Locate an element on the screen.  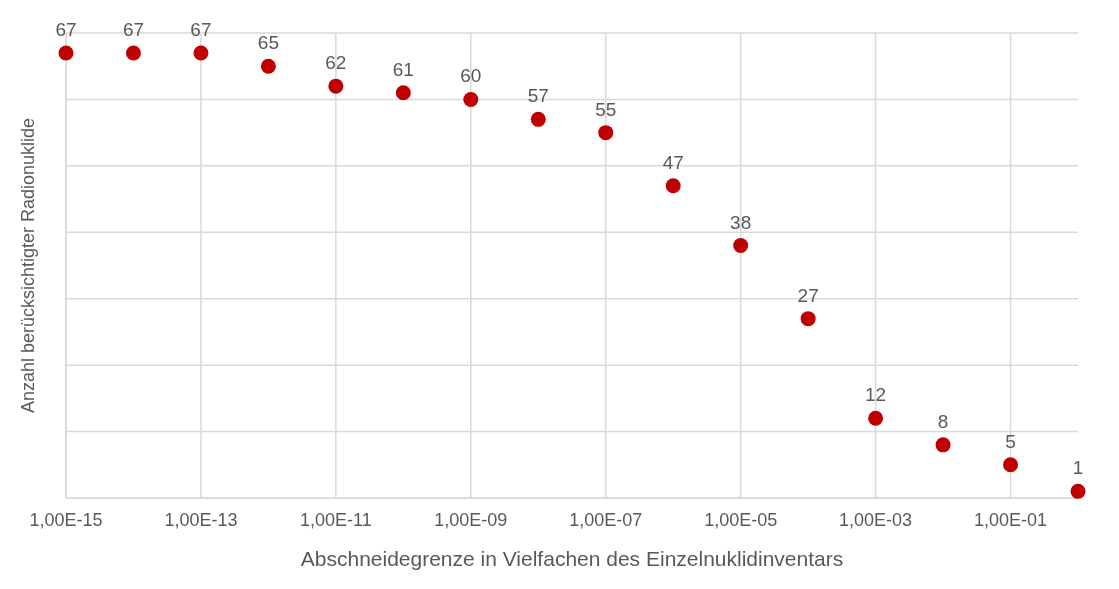
x-tick-label: 1,00E-11 is located at coordinates (336, 520).